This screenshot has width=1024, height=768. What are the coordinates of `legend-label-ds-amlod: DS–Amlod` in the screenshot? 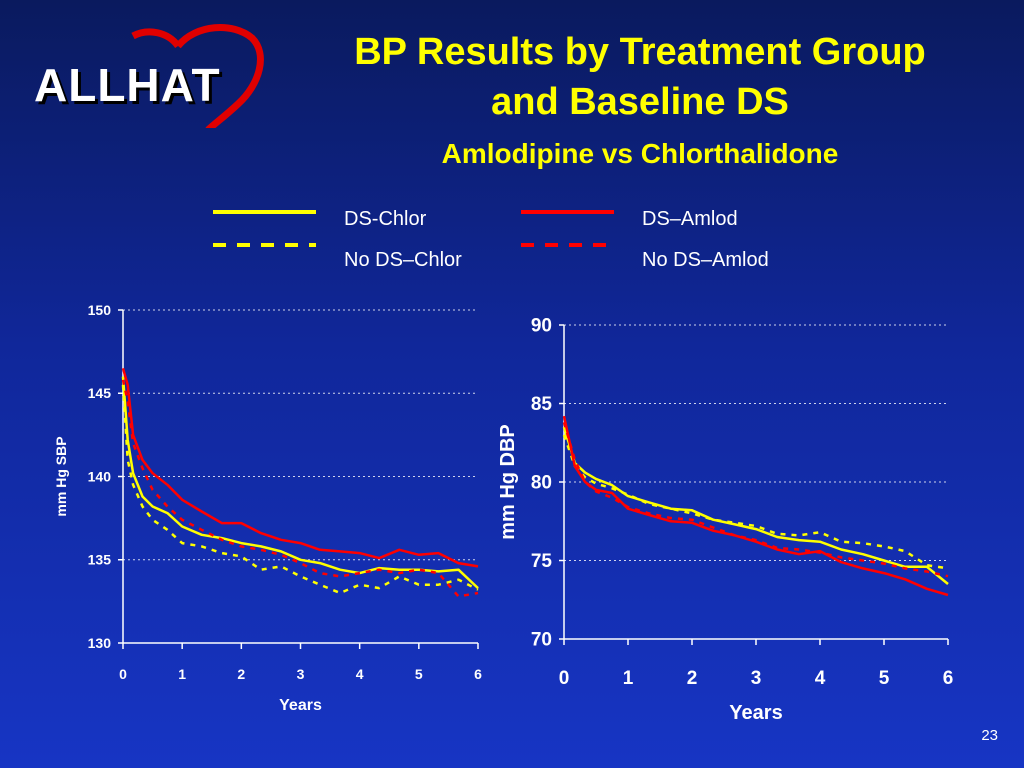 It's located at (690, 219).